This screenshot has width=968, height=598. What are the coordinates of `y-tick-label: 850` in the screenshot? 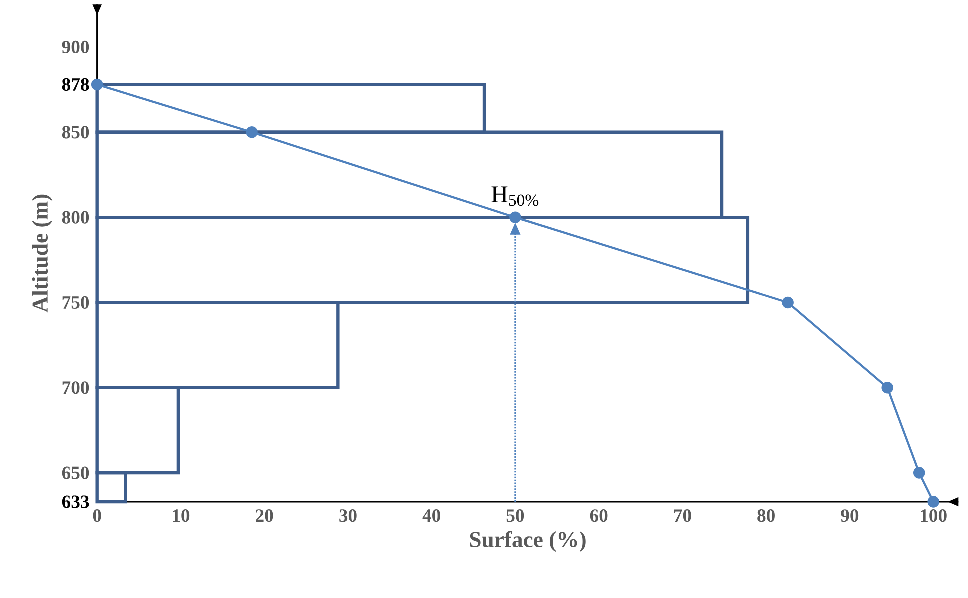 It's located at (76, 132).